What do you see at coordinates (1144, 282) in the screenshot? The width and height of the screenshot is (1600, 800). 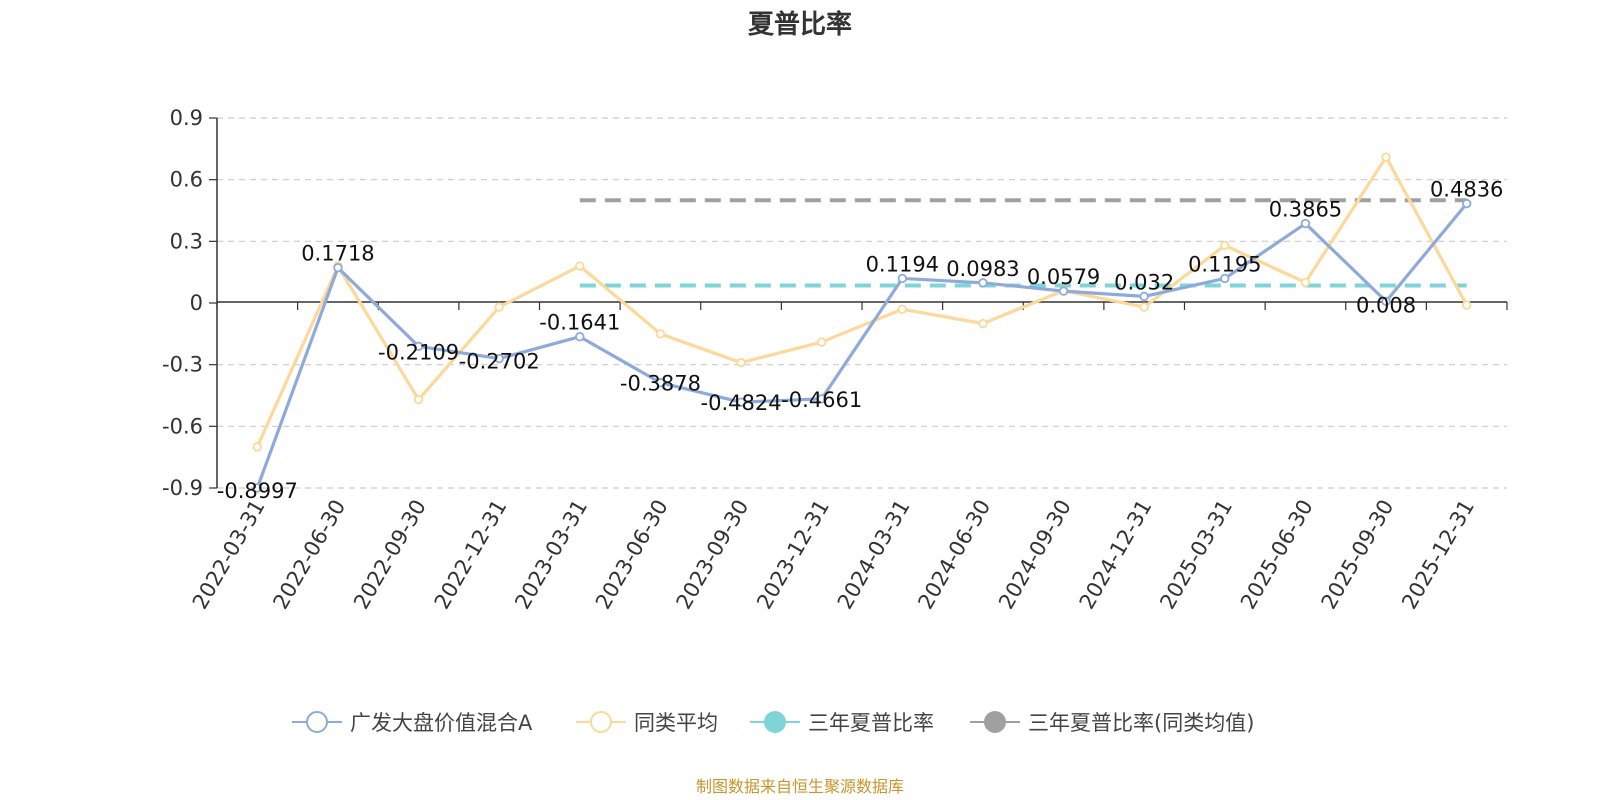 I see `data-label: 0.032` at bounding box center [1144, 282].